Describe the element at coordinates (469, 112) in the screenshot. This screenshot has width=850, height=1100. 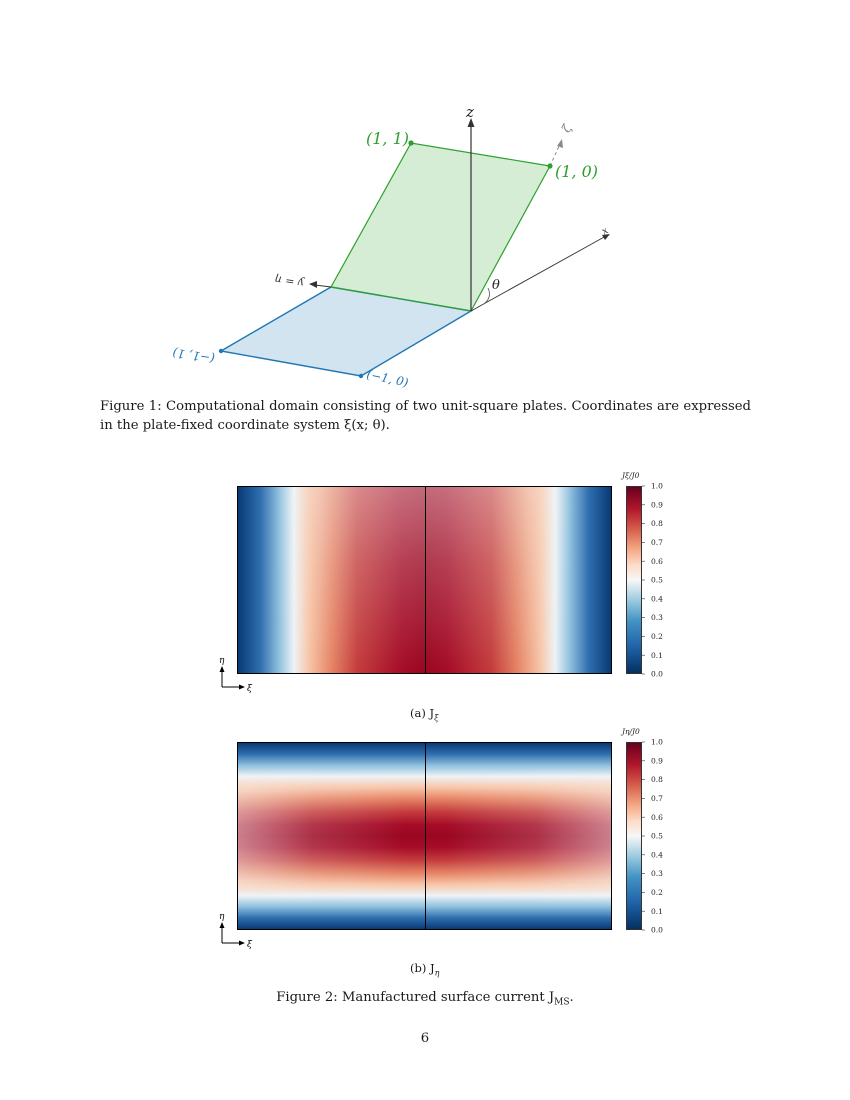
I see `z-axis-label: z` at that location.